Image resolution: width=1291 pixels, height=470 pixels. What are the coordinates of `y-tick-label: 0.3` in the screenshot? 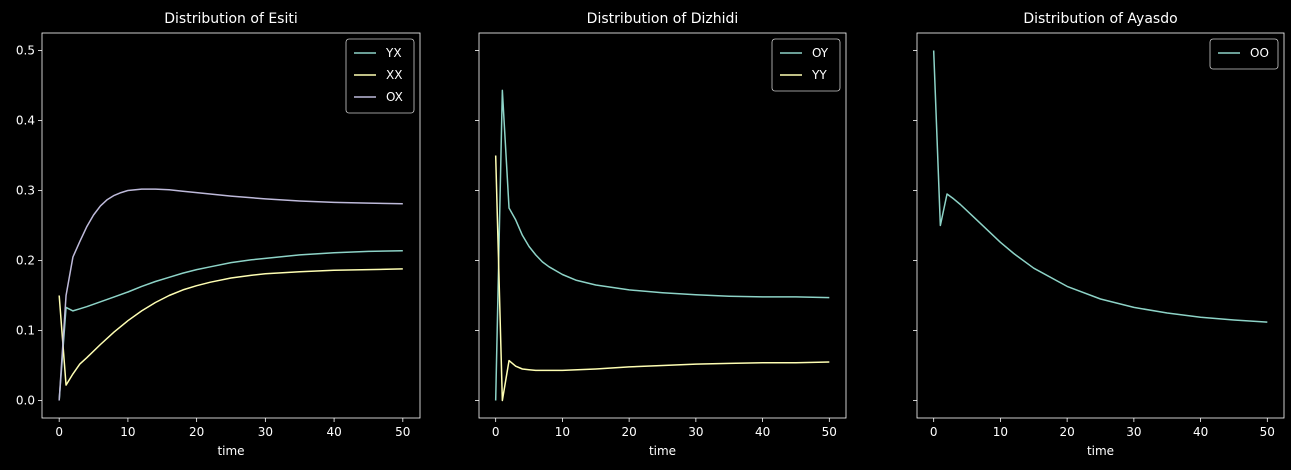 It's located at (25, 191).